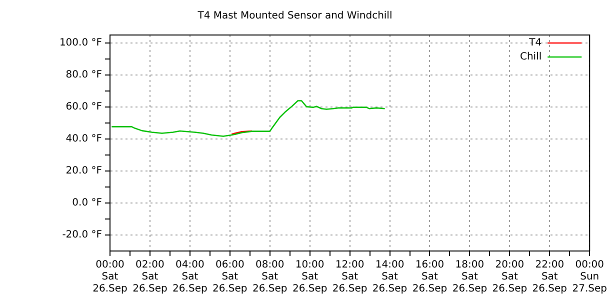 The image size is (610, 300). I want to click on x-tick-label: 20:00 Sat 26.Sep, so click(510, 277).